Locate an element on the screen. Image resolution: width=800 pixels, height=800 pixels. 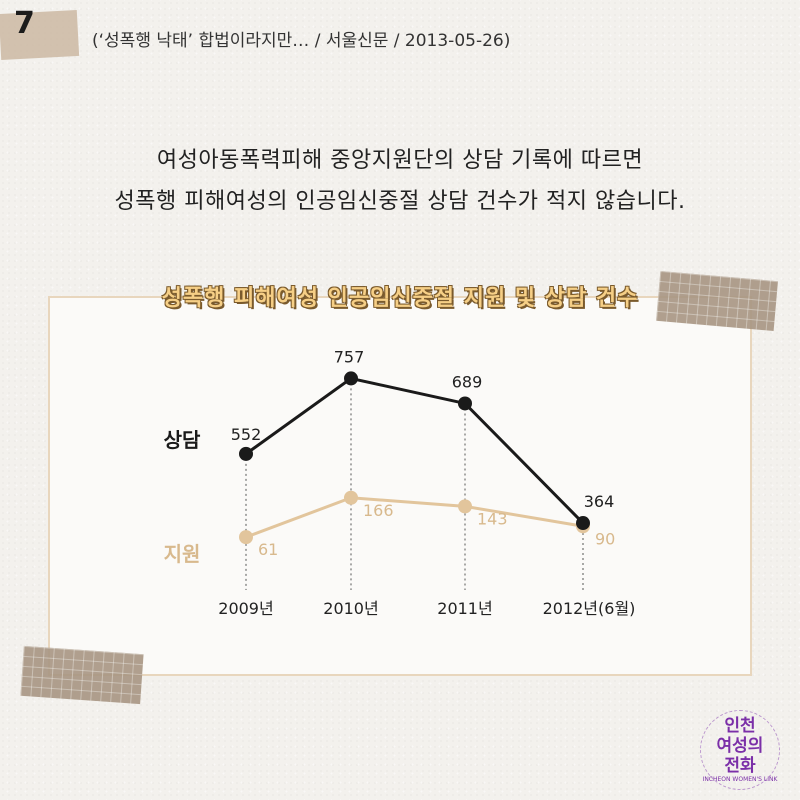
x-tick-label: 2011년 is located at coordinates (464, 608).